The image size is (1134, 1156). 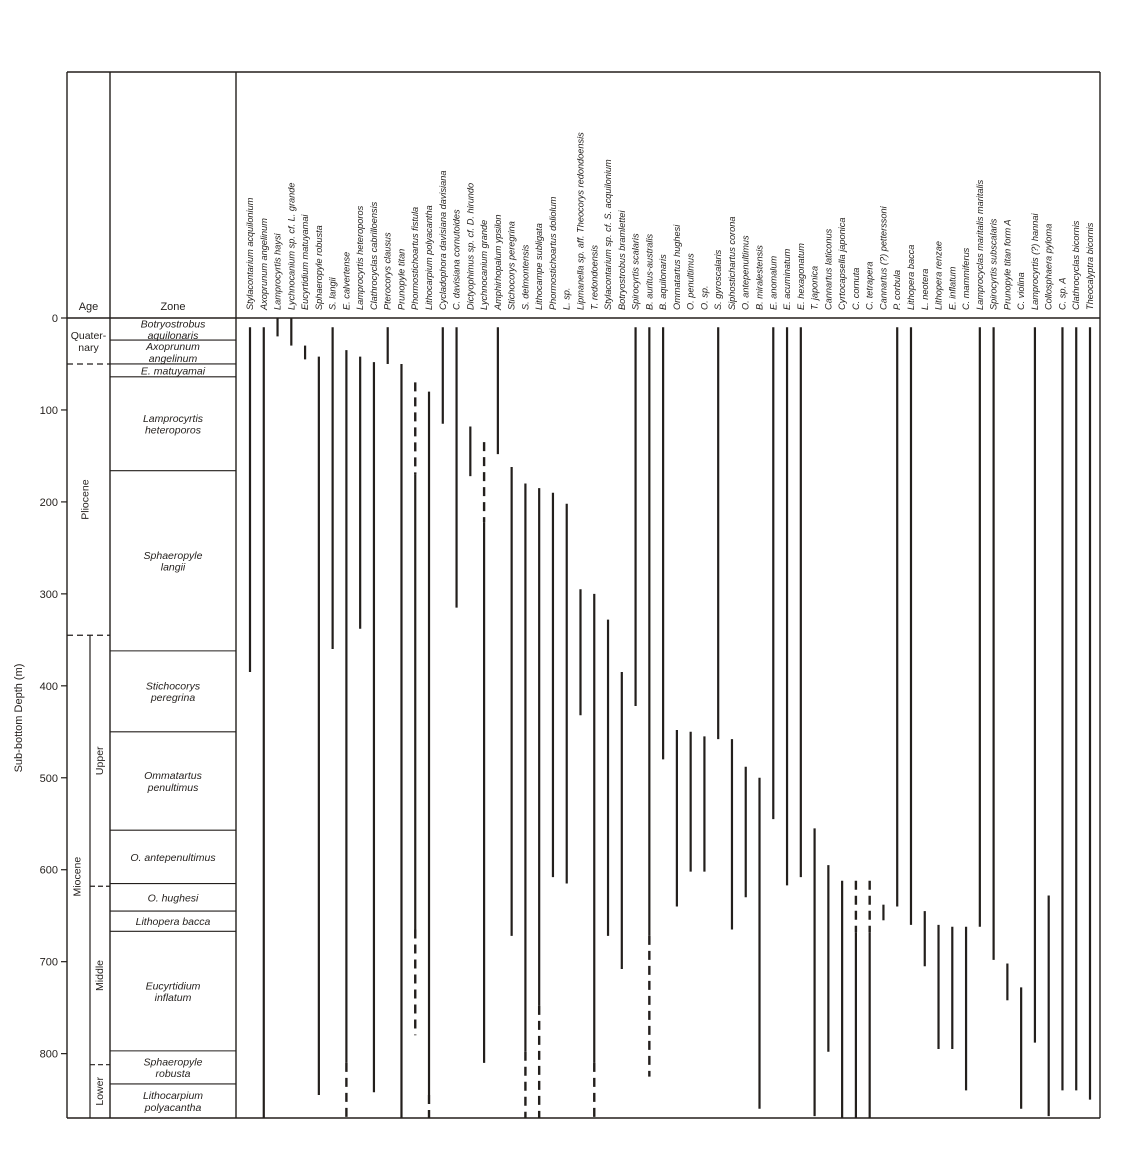 I want to click on y-tick-label: 700, so click(x=49, y=963).